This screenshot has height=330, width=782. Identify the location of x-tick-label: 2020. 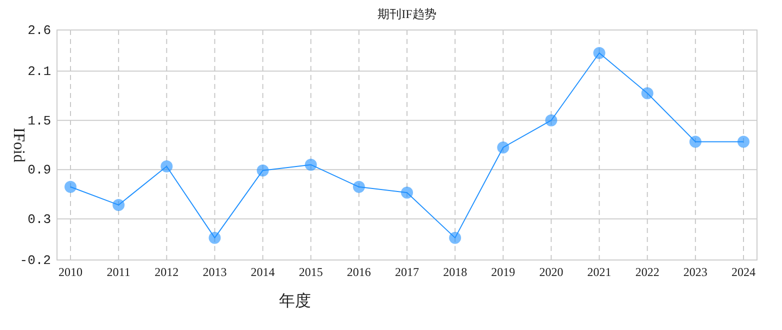
(551, 272).